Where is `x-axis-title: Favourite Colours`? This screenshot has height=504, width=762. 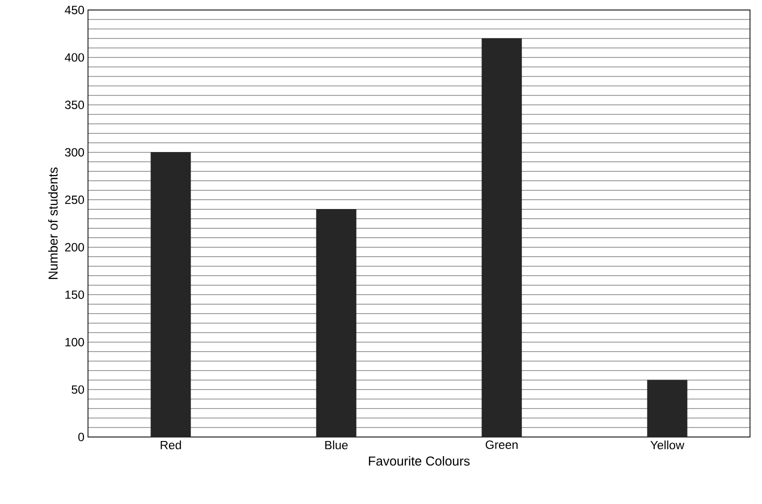
x-axis-title: Favourite Colours is located at coordinates (419, 461).